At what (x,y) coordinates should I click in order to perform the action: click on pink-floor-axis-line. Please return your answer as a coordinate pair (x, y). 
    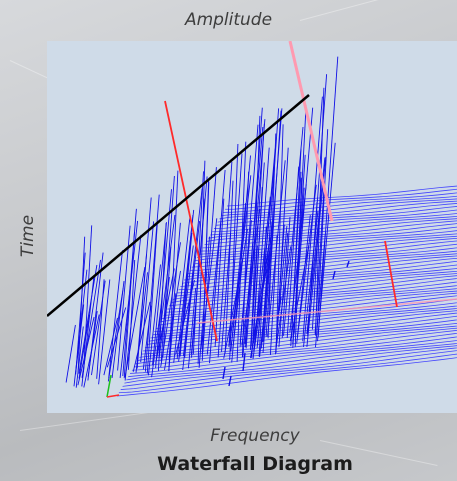
    Looking at the image, I should click on (326, 311).